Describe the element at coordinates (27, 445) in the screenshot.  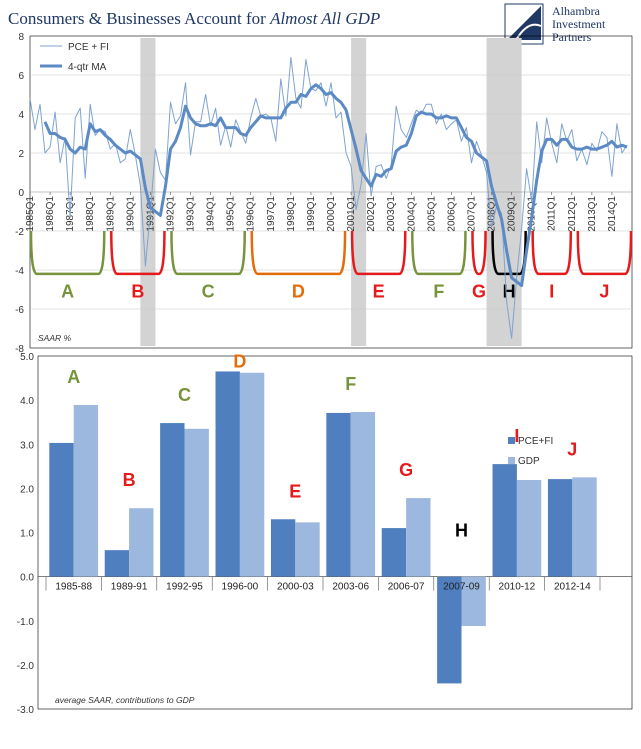
I see `bar-y-tick-label-3.0: 3.0` at that location.